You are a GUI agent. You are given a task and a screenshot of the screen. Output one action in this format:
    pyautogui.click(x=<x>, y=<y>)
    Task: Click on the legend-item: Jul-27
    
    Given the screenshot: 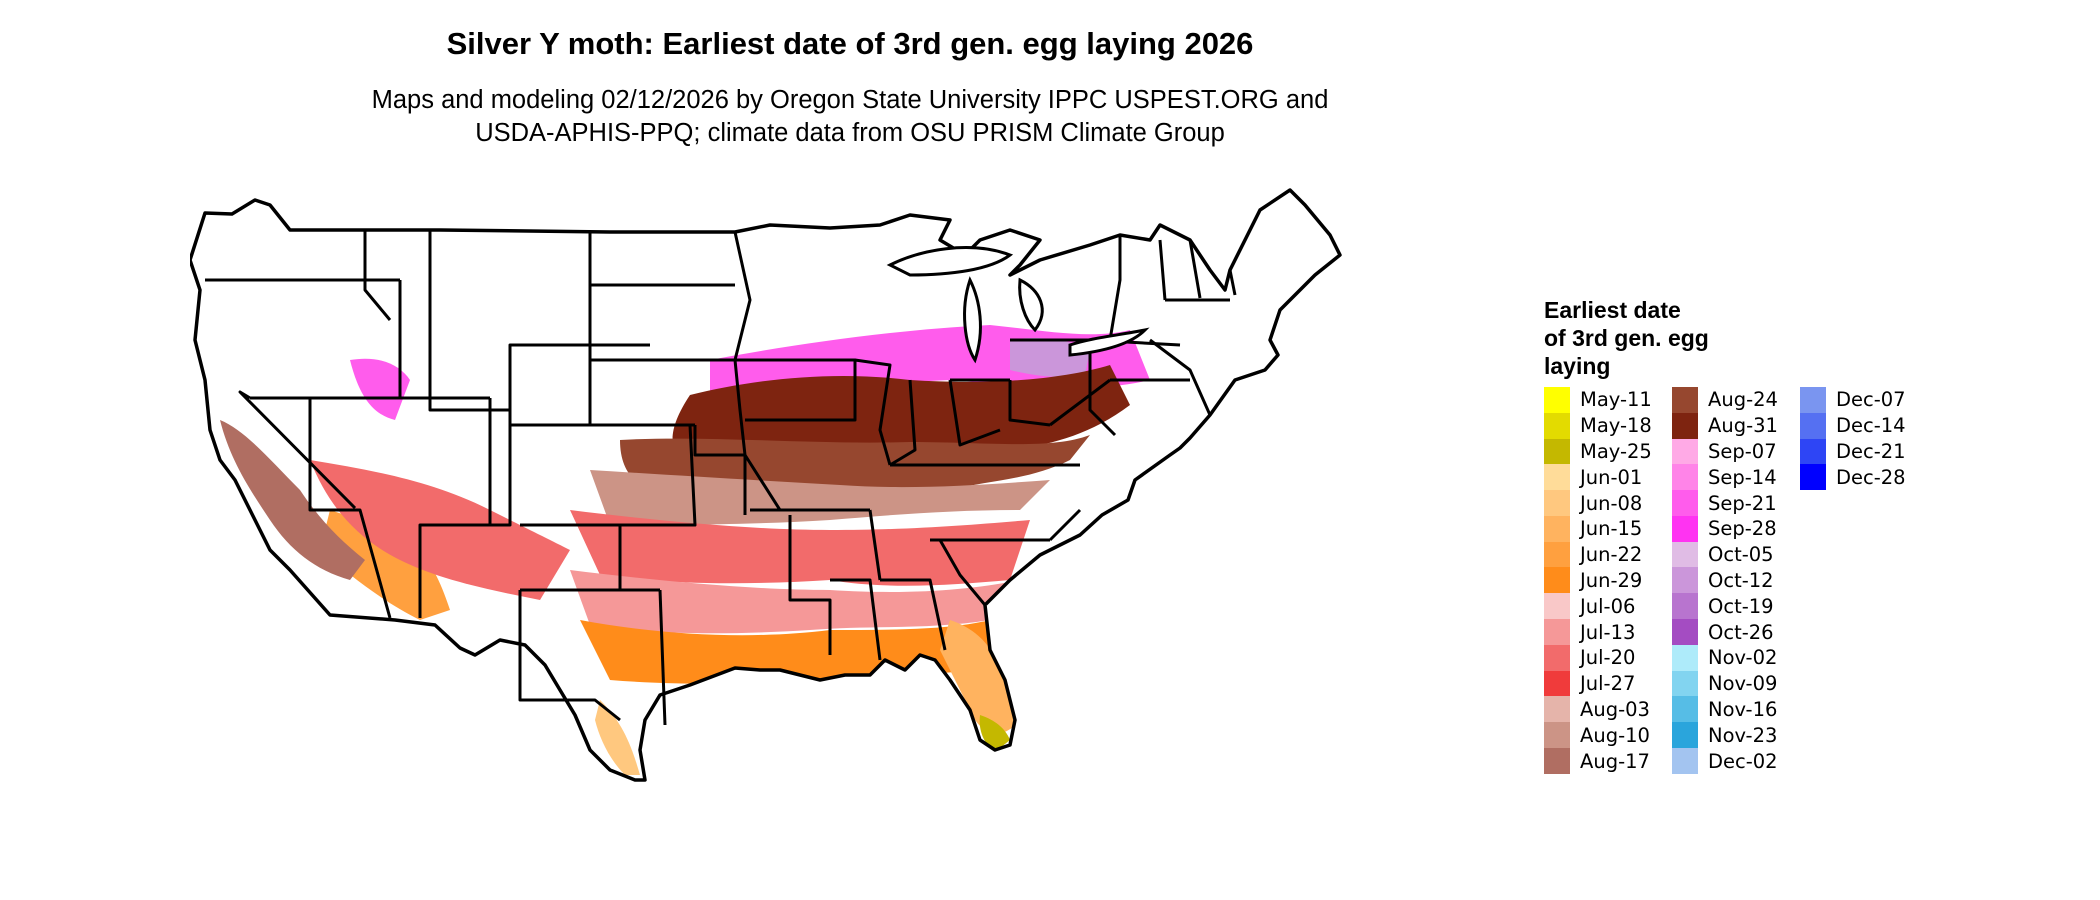 What is the action you would take?
    pyautogui.click(x=1598, y=683)
    